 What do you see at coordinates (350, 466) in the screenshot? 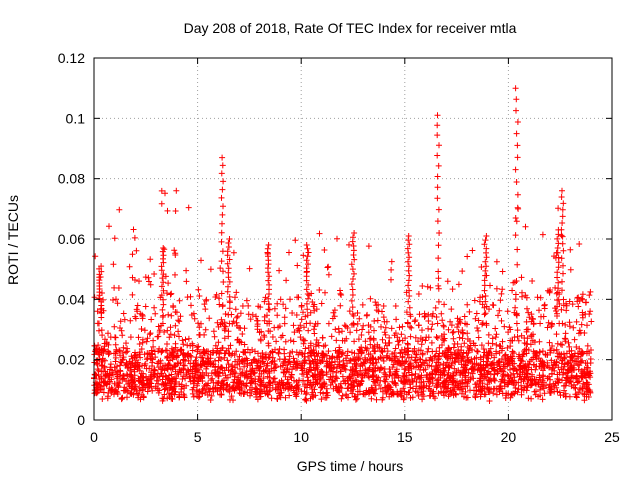
I see `x-axis-label: GPS time / hours` at bounding box center [350, 466].